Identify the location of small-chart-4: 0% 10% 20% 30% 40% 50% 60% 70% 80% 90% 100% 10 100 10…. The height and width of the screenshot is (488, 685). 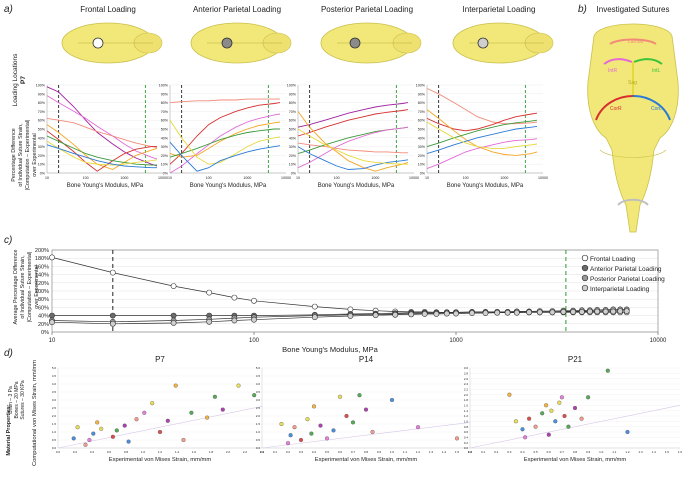
(482, 137).